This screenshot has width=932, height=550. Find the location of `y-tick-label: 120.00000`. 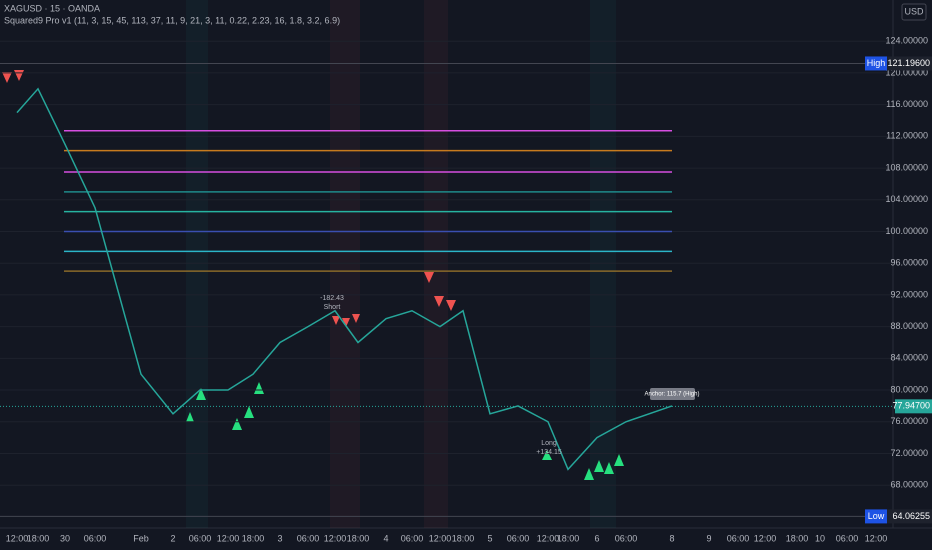

y-tick-label: 120.00000 is located at coordinates (906, 72).